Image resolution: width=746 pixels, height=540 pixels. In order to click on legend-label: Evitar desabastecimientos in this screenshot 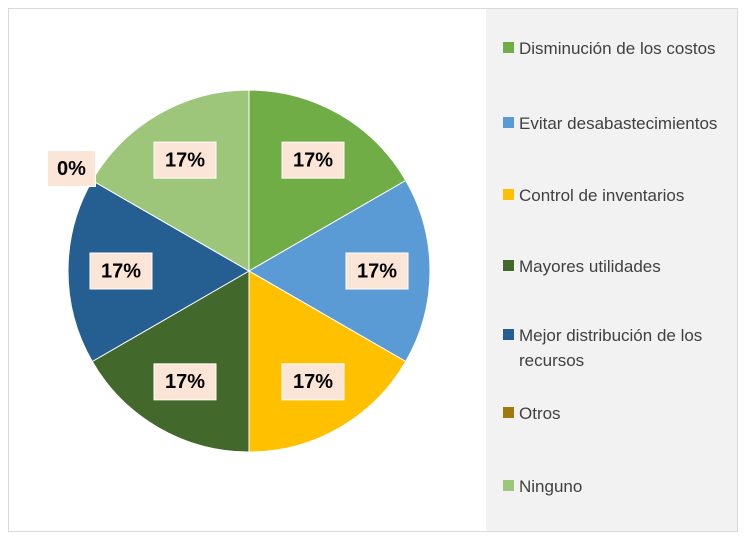, I will do `click(618, 123)`.